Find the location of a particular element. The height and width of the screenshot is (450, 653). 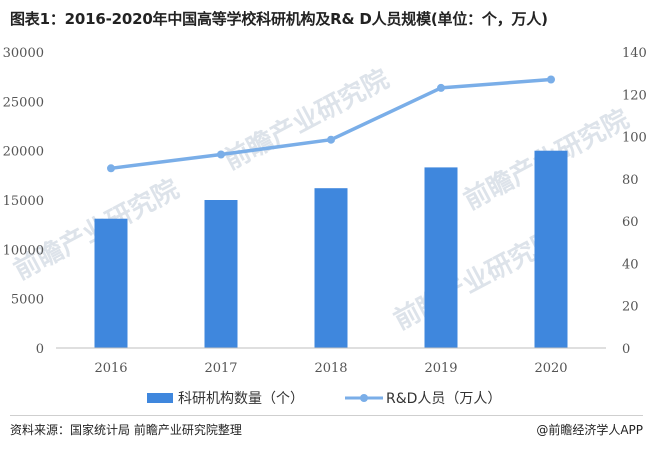

bar-2017 is located at coordinates (221, 274).